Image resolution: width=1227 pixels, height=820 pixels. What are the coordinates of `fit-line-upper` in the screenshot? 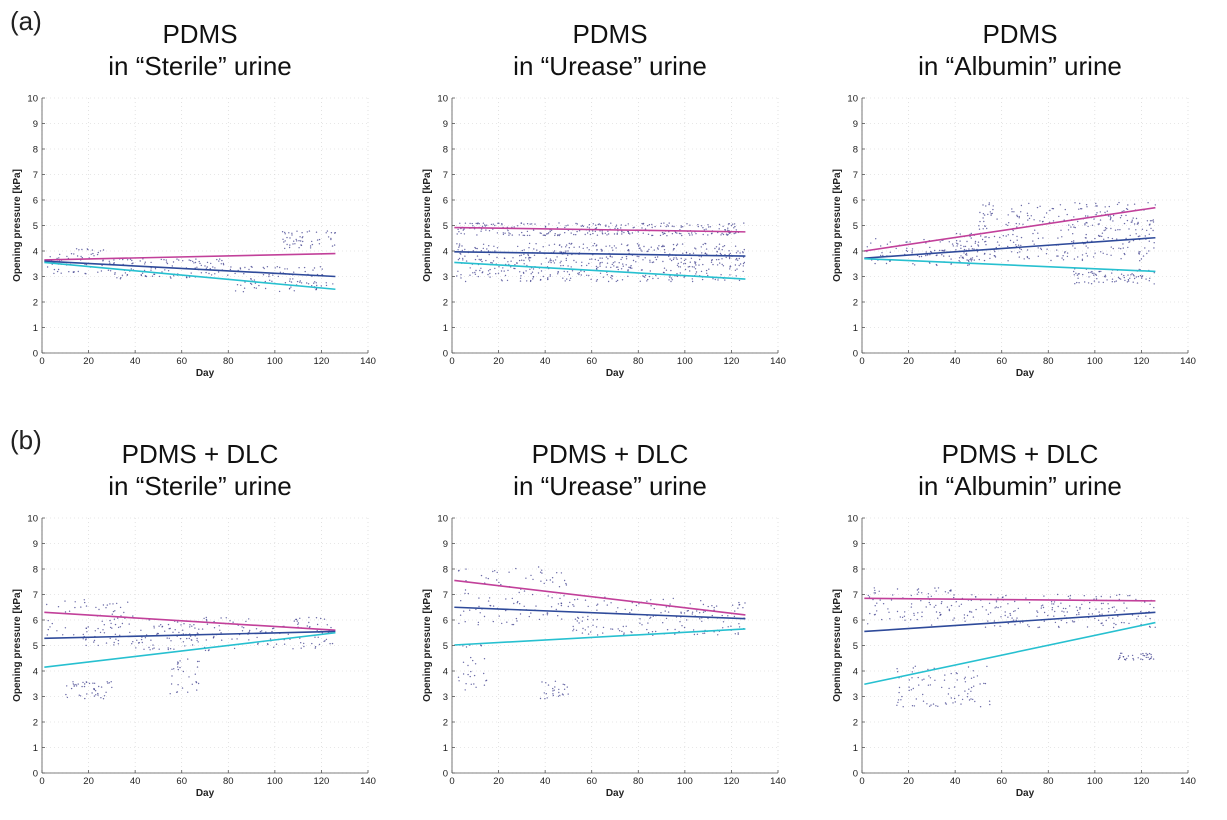 It's located at (600, 229).